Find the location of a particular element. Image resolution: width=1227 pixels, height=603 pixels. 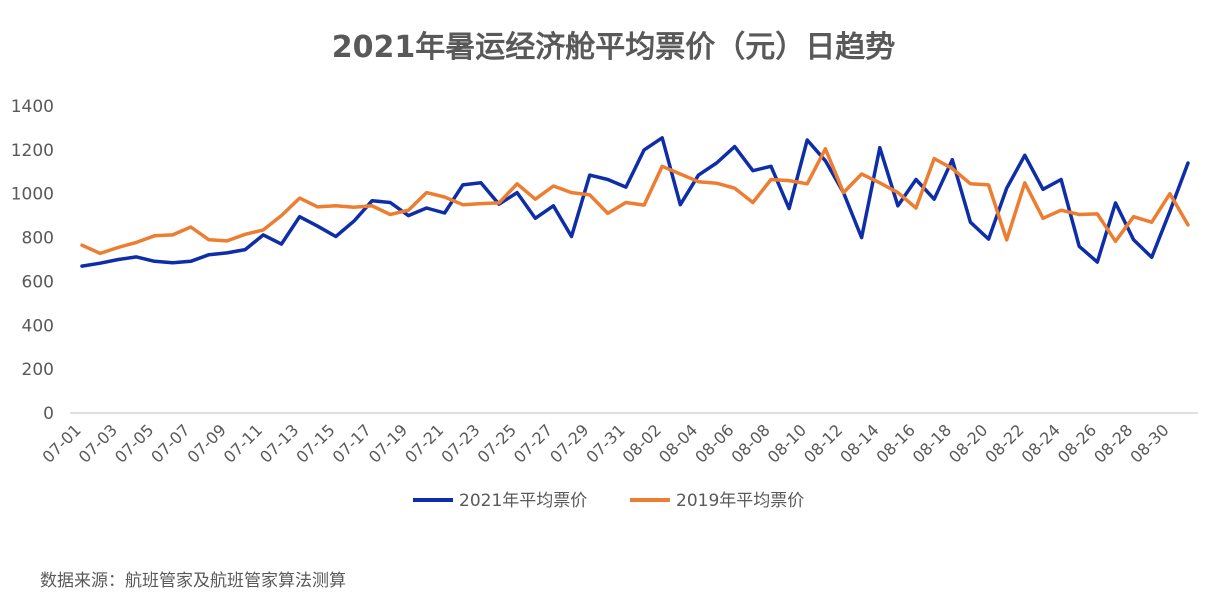

x-tick-label: 07-25 is located at coordinates (497, 443).